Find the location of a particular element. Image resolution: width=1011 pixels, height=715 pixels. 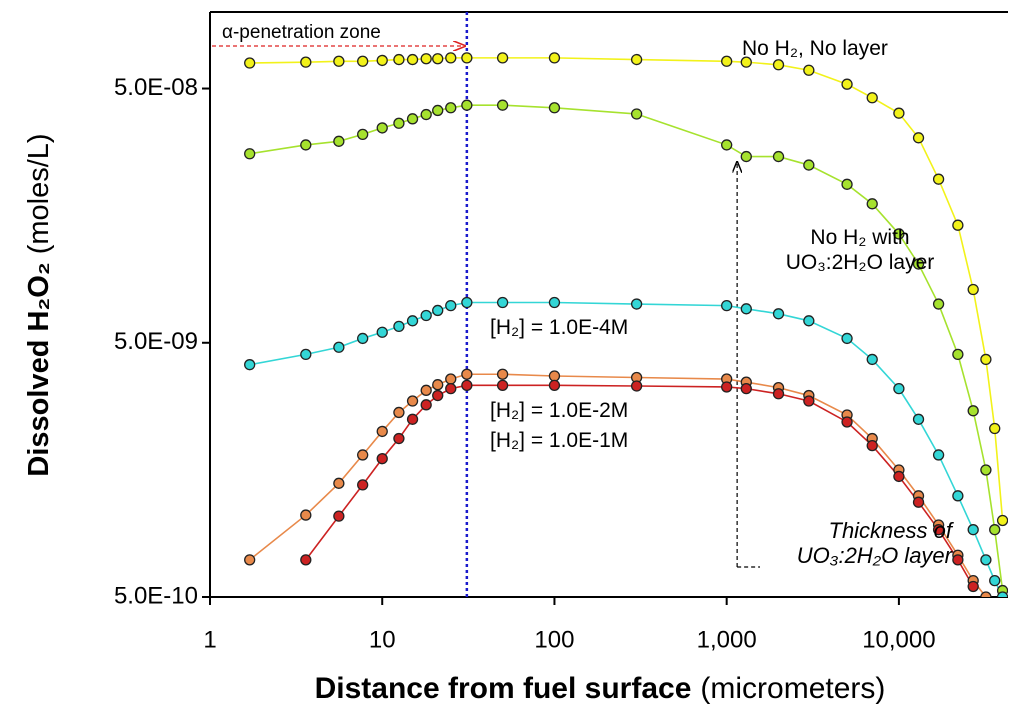

x-tick-label: 1,000 is located at coordinates (727, 639).